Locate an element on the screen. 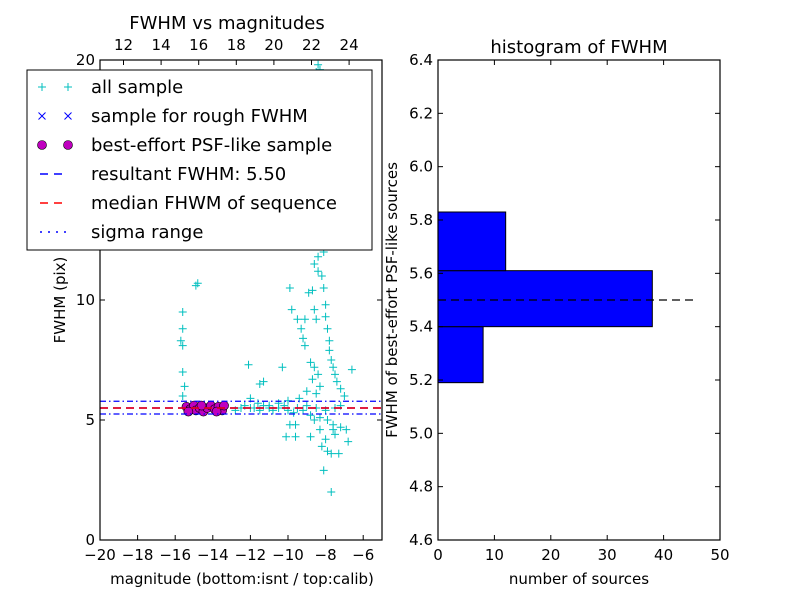  x-tick-label: 30 is located at coordinates (607, 555).